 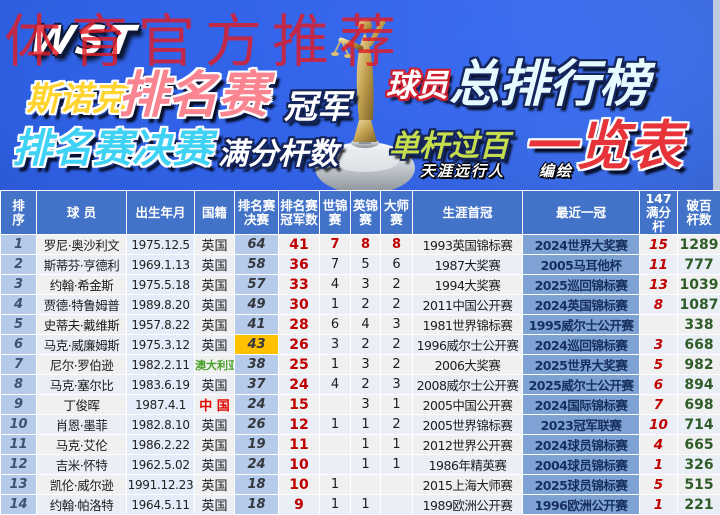 What do you see at coordinates (581, 345) in the screenshot?
I see `cell-latest-title: 2024巡回锦标赛` at bounding box center [581, 345].